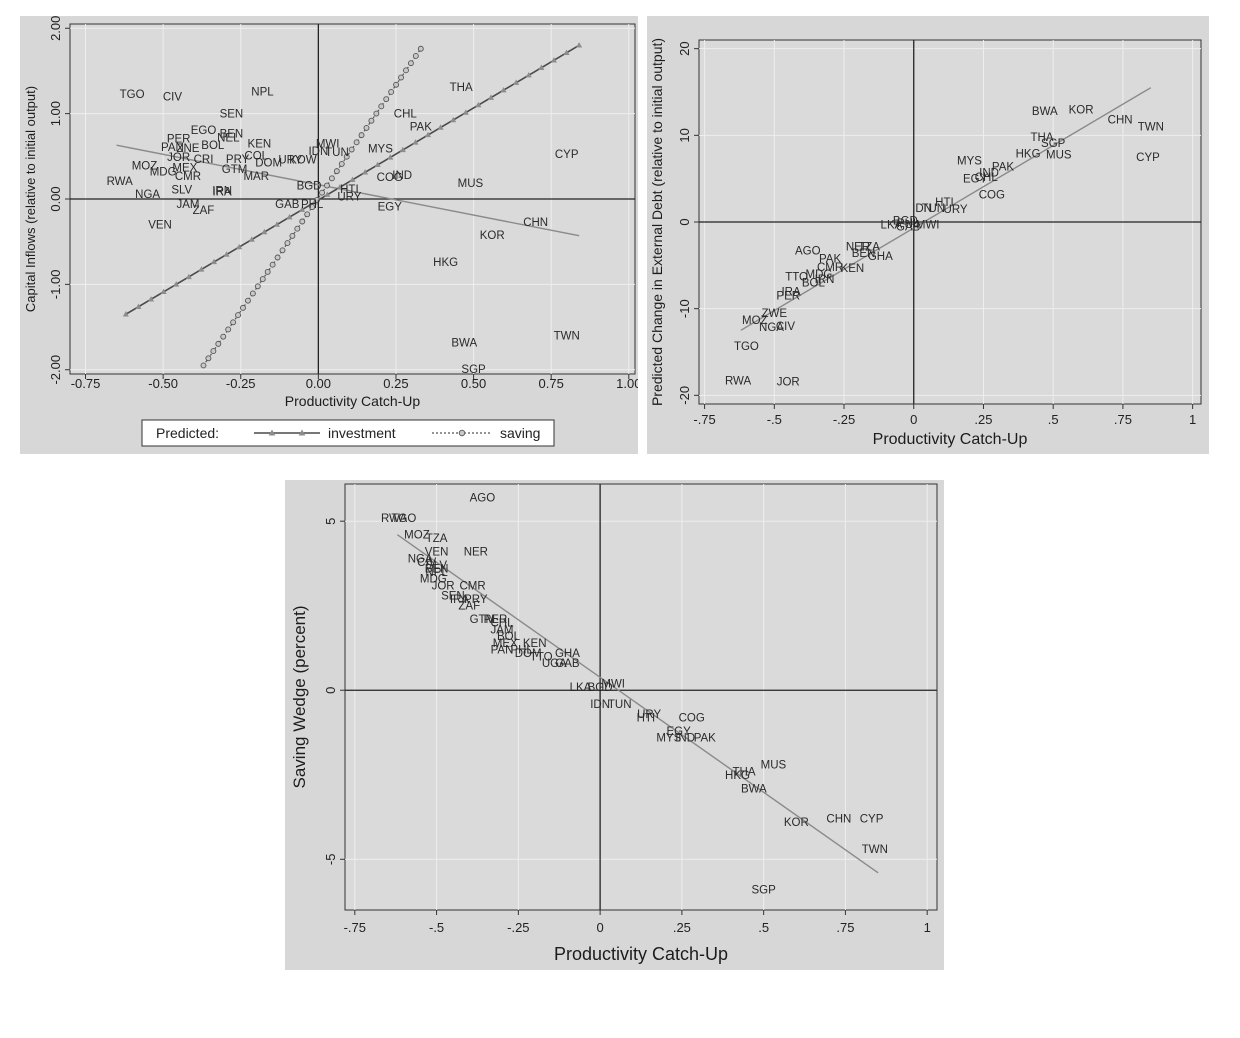  What do you see at coordinates (402, 176) in the screenshot?
I see `point-label: IND` at bounding box center [402, 176].